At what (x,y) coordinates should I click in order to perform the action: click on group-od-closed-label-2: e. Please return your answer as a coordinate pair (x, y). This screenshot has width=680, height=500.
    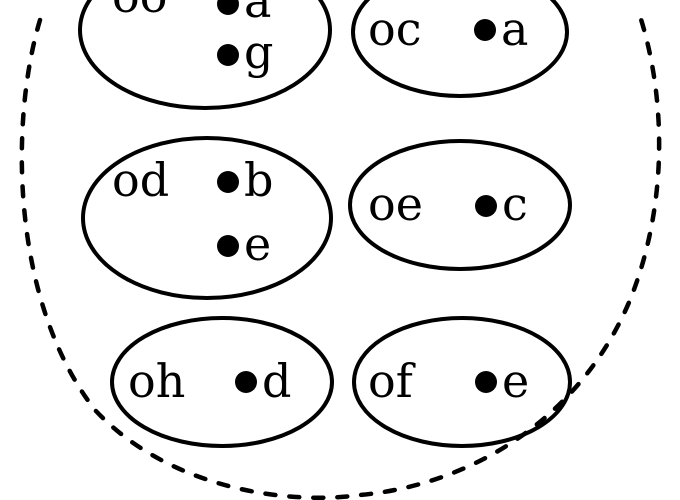
    Looking at the image, I should click on (257, 244).